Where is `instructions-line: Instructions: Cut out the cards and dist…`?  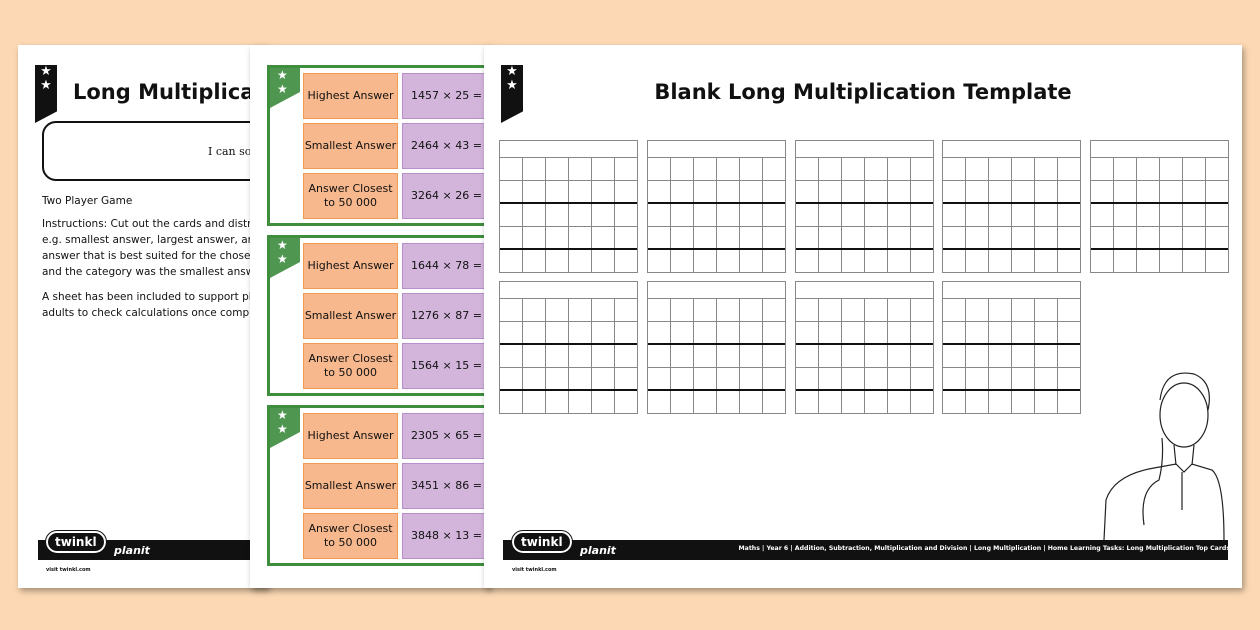
instructions-line: Instructions: Cut out the cards and dist… is located at coordinates (150, 224).